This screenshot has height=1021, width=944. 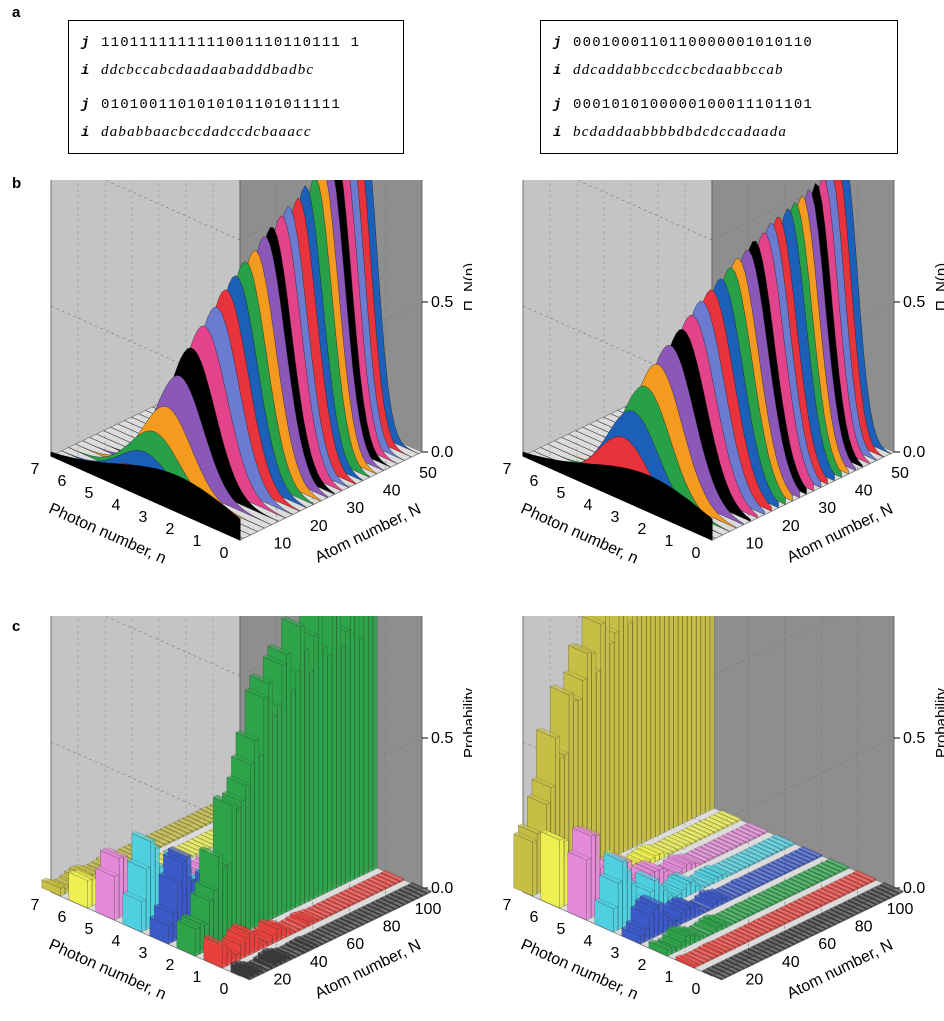 What do you see at coordinates (696, 553) in the screenshot?
I see `photon-tick-label: 0` at bounding box center [696, 553].